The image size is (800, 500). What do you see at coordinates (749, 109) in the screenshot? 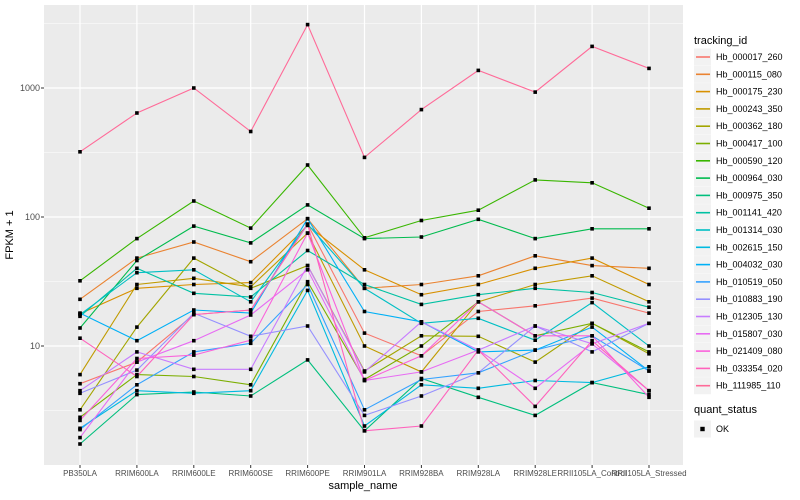
I see `legend-entry-label: Hb_000243_350` at bounding box center [749, 109].